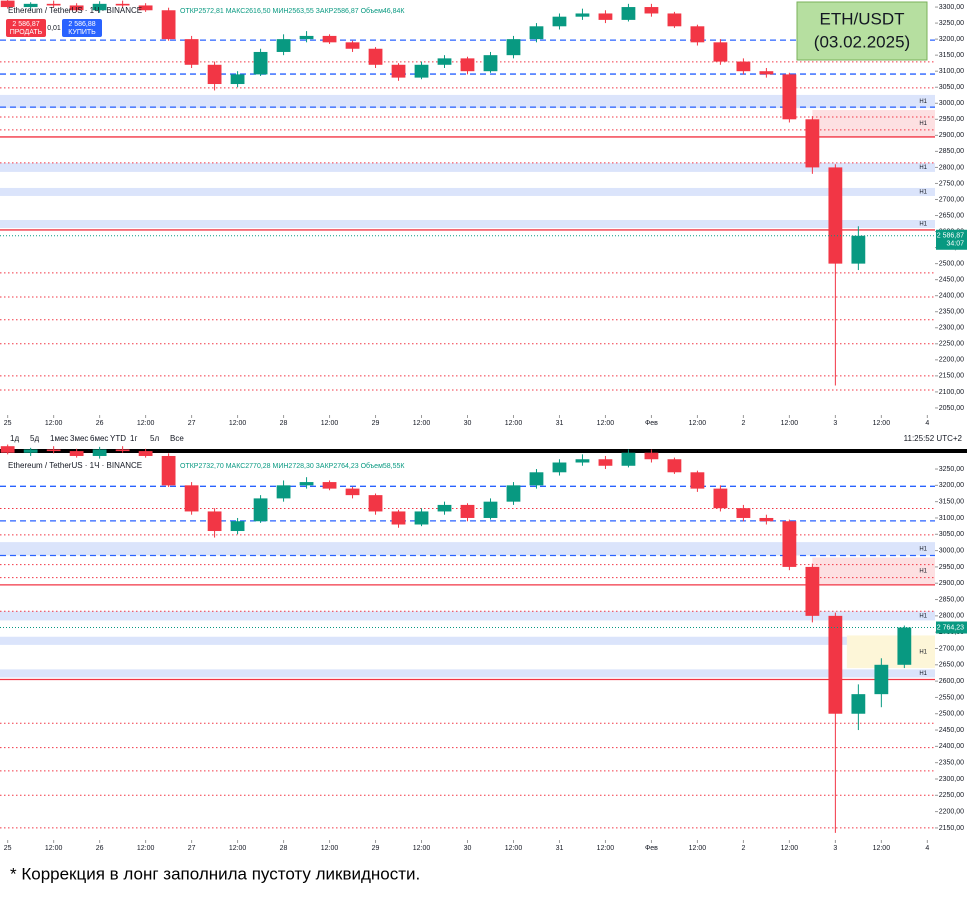  I want to click on zone-label: H1, so click(923, 616).